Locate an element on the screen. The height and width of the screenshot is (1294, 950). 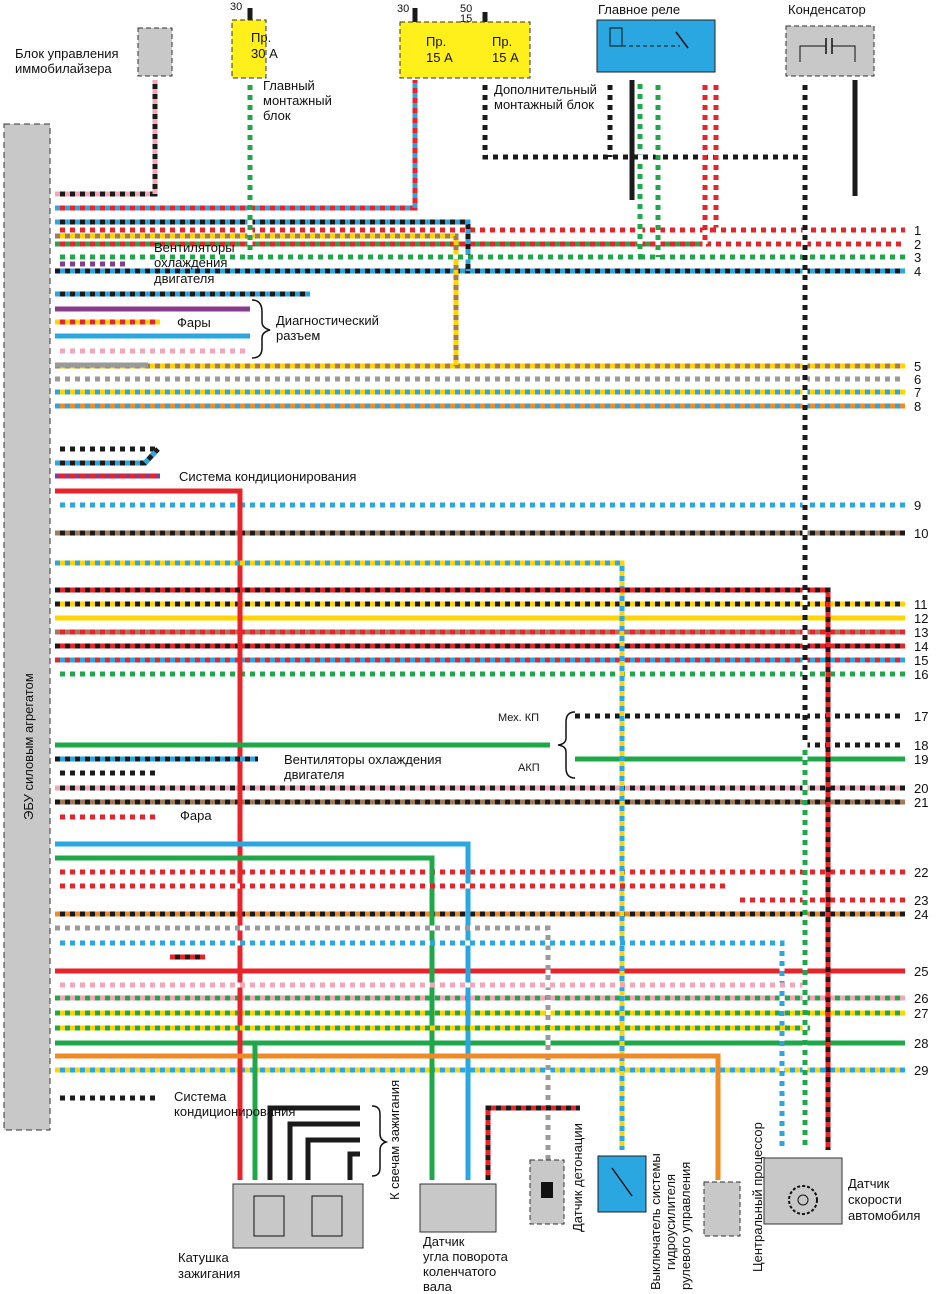
wire-number-6: 6 is located at coordinates (917, 379).